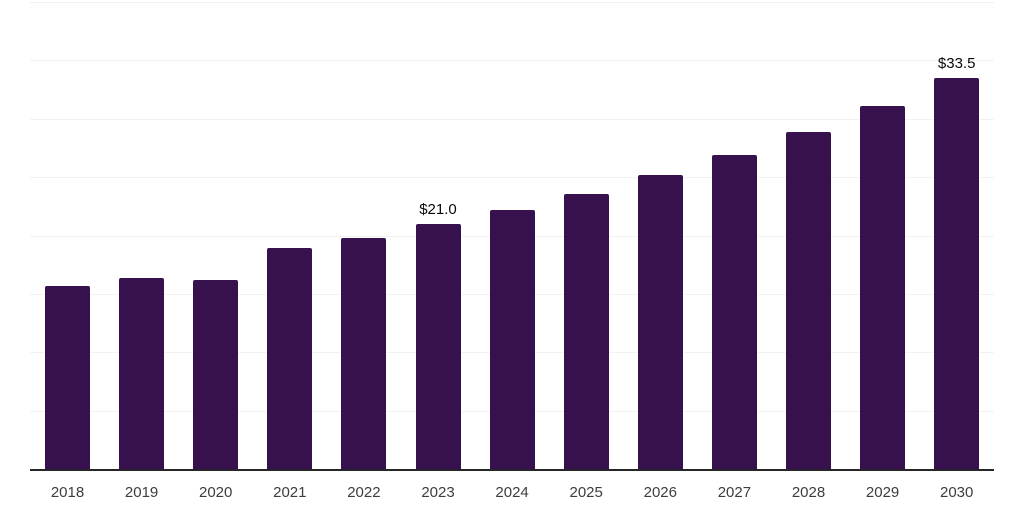 The height and width of the screenshot is (512, 1024). What do you see at coordinates (364, 492) in the screenshot?
I see `x-tick-label: 2022` at bounding box center [364, 492].